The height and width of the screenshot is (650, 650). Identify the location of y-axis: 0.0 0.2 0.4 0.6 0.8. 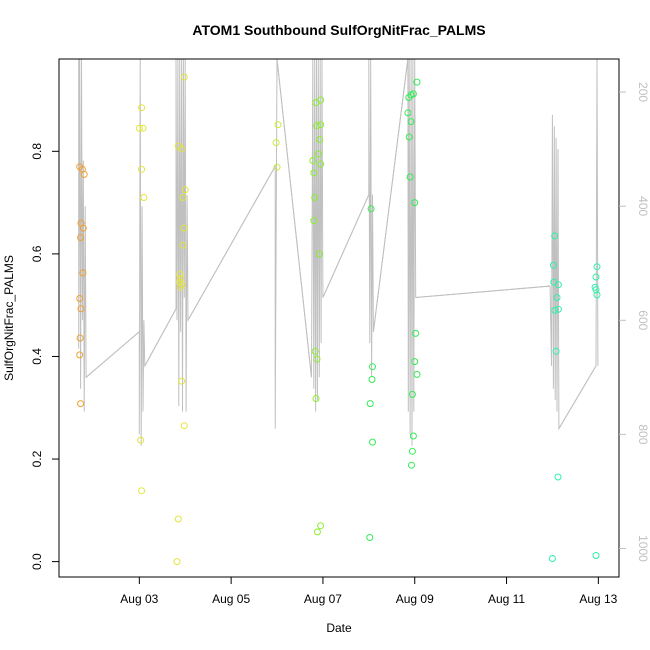
(44, 356).